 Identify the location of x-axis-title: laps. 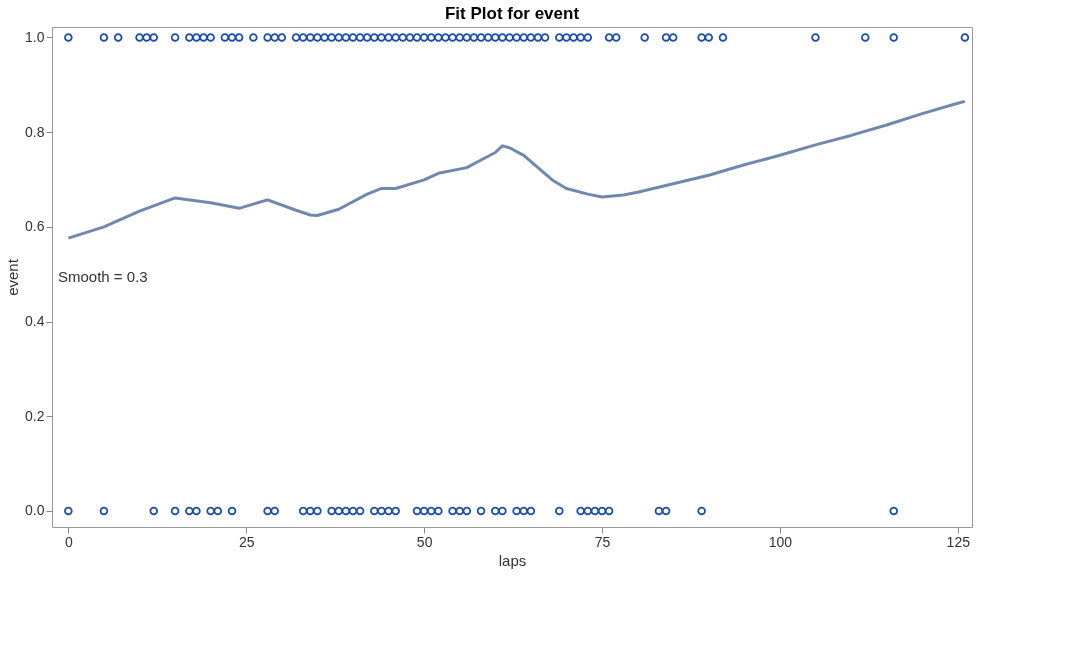
(512, 560).